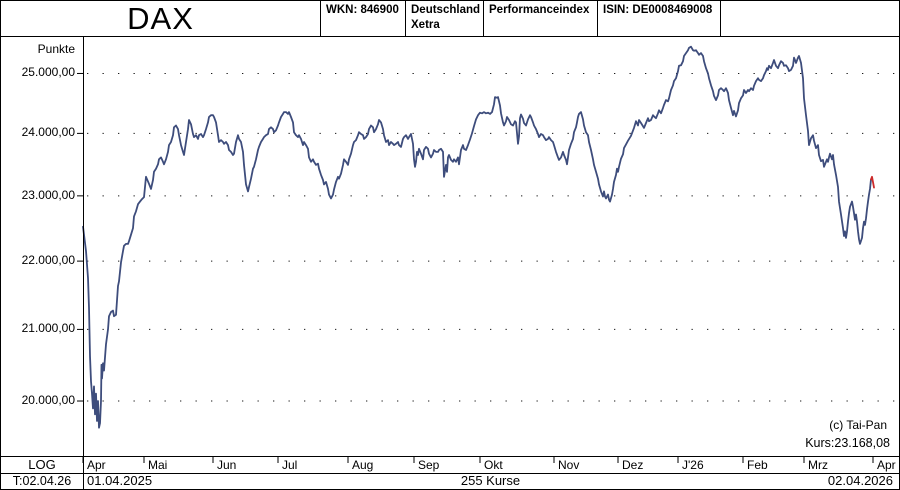 This screenshot has width=900, height=490. Describe the element at coordinates (658, 10) in the screenshot. I see `isin-label: ISIN: DE0008469008` at that location.